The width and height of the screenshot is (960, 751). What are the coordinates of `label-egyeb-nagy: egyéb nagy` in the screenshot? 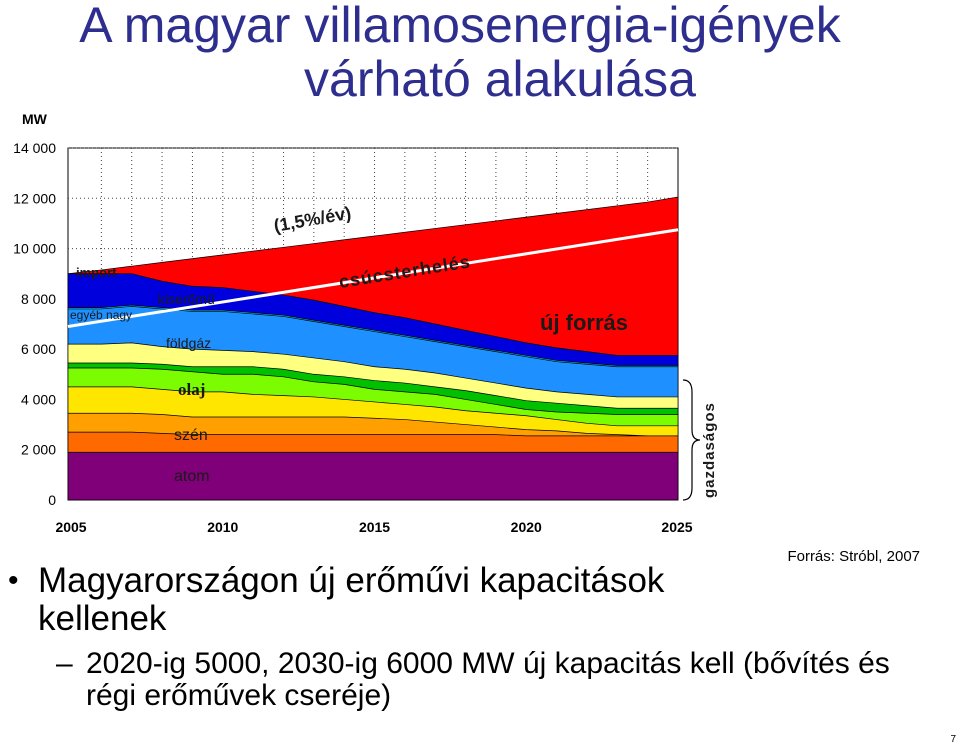 It's located at (101, 315).